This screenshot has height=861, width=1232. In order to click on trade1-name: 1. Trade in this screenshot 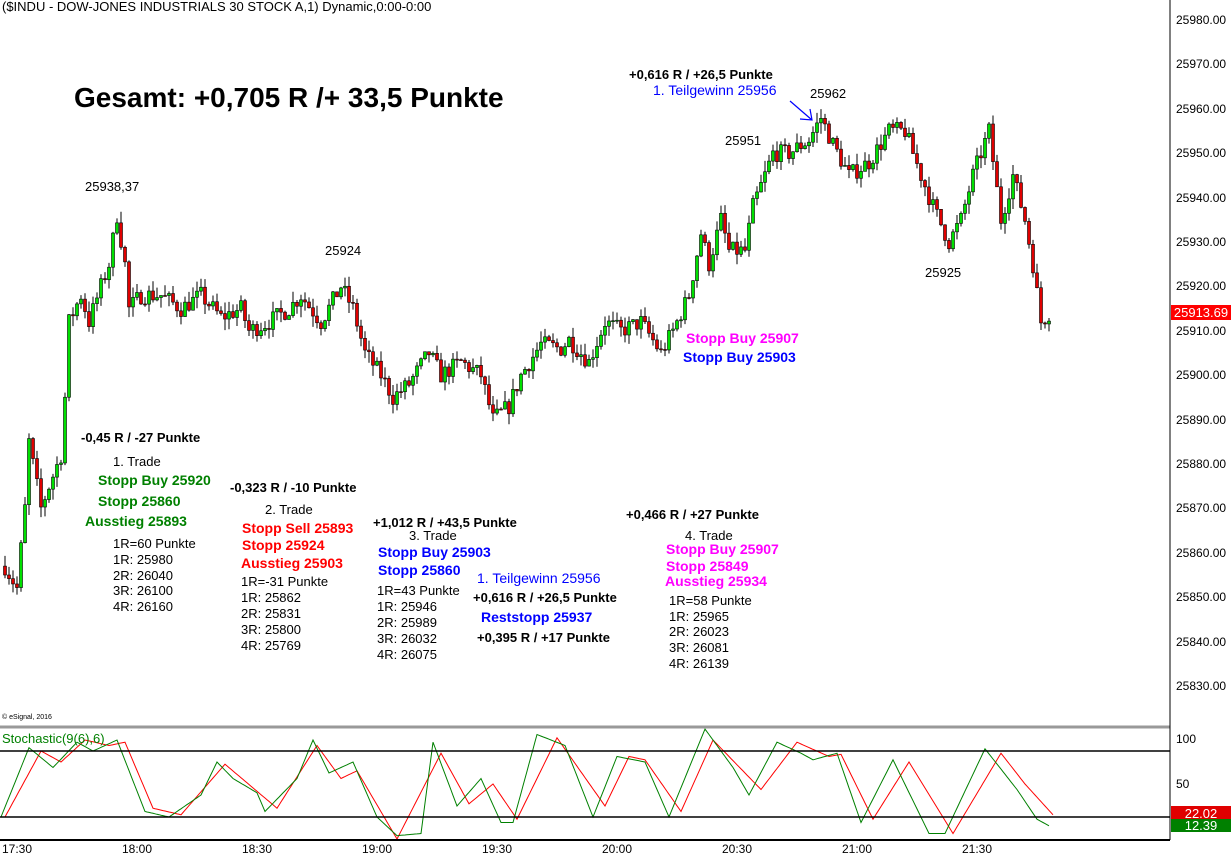, I will do `click(137, 461)`.